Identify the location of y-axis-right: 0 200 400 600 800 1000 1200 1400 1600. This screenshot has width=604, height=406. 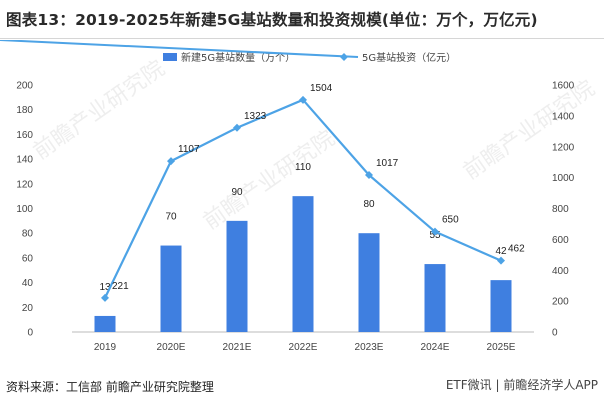
(563, 210).